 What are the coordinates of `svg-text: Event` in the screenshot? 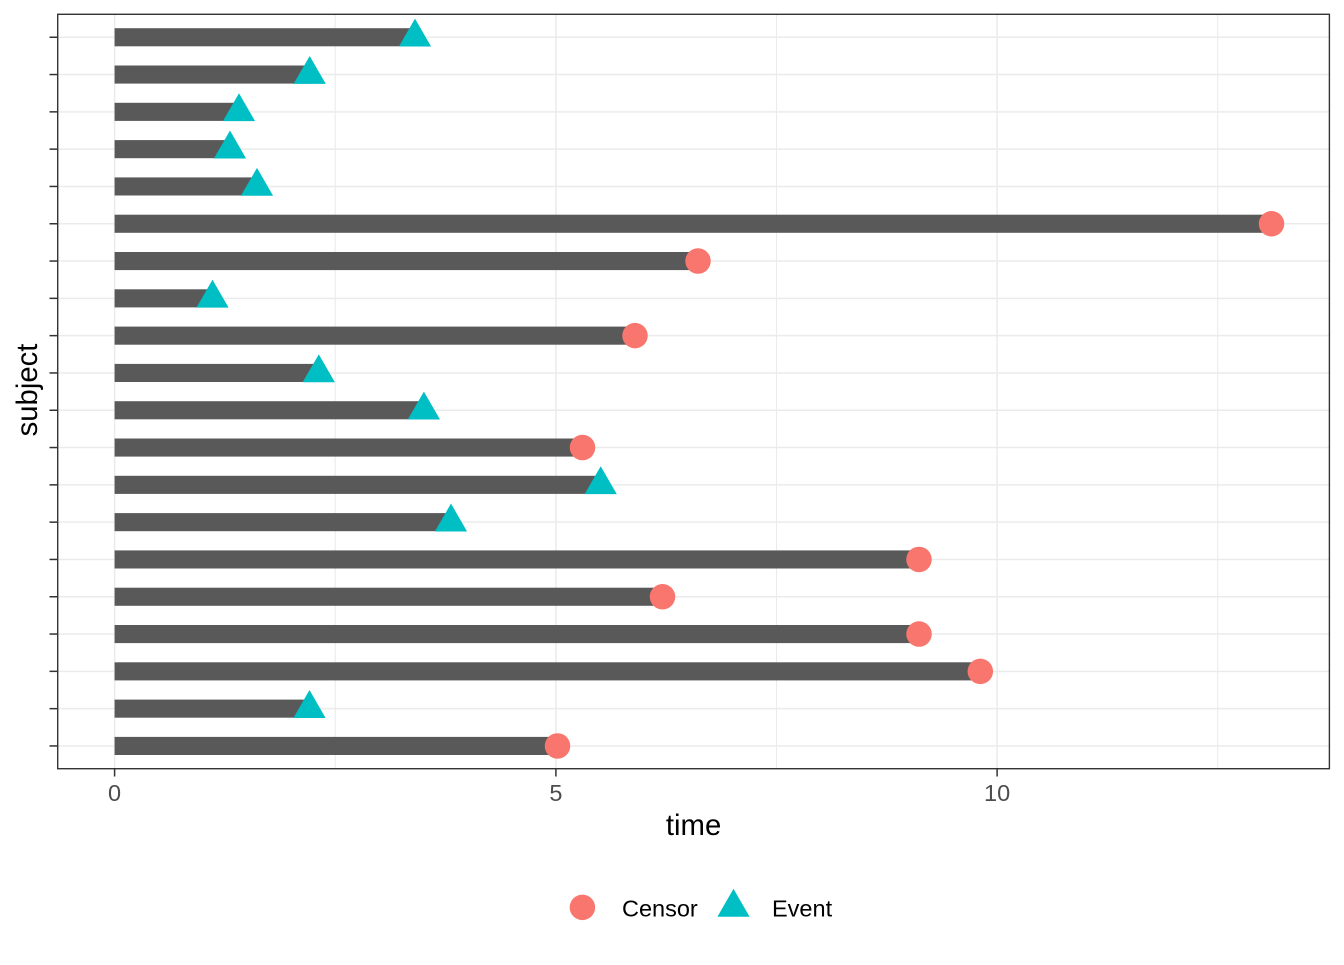 It's located at (802, 909).